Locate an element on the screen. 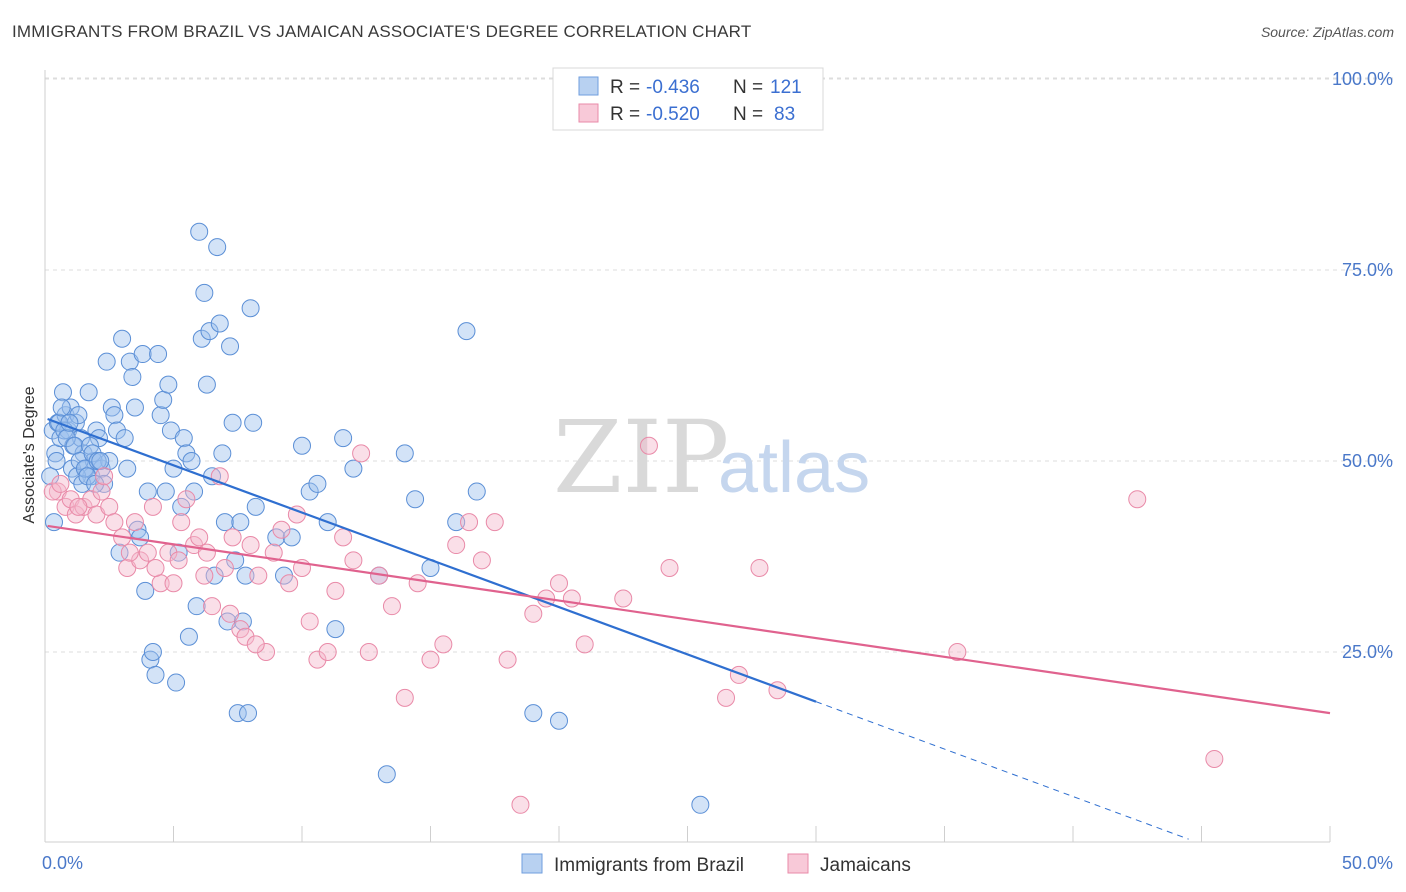 This screenshot has height=892, width=1406. y-tick-label: 100.0% is located at coordinates (1362, 79).